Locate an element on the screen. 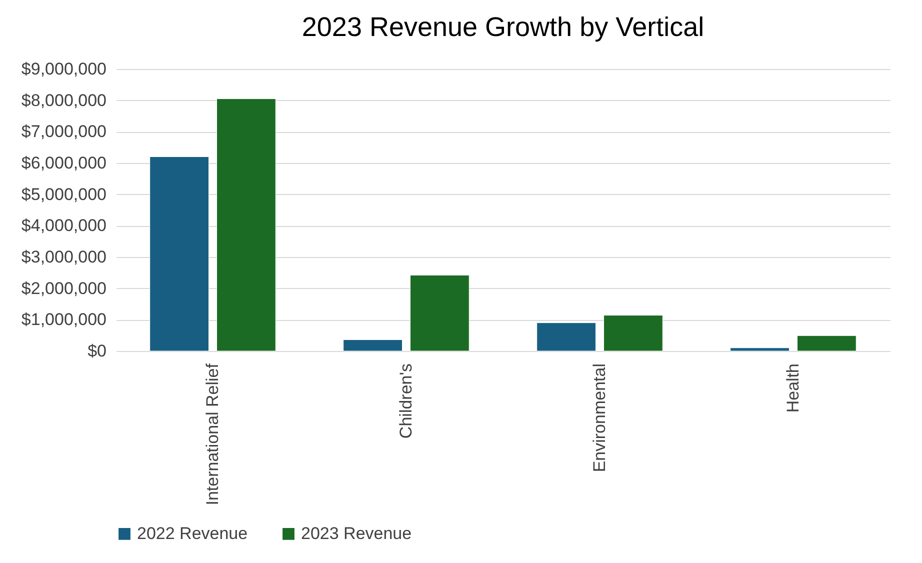 This screenshot has width=922, height=563. y-tick-label: $5,000,000 is located at coordinates (63, 194).